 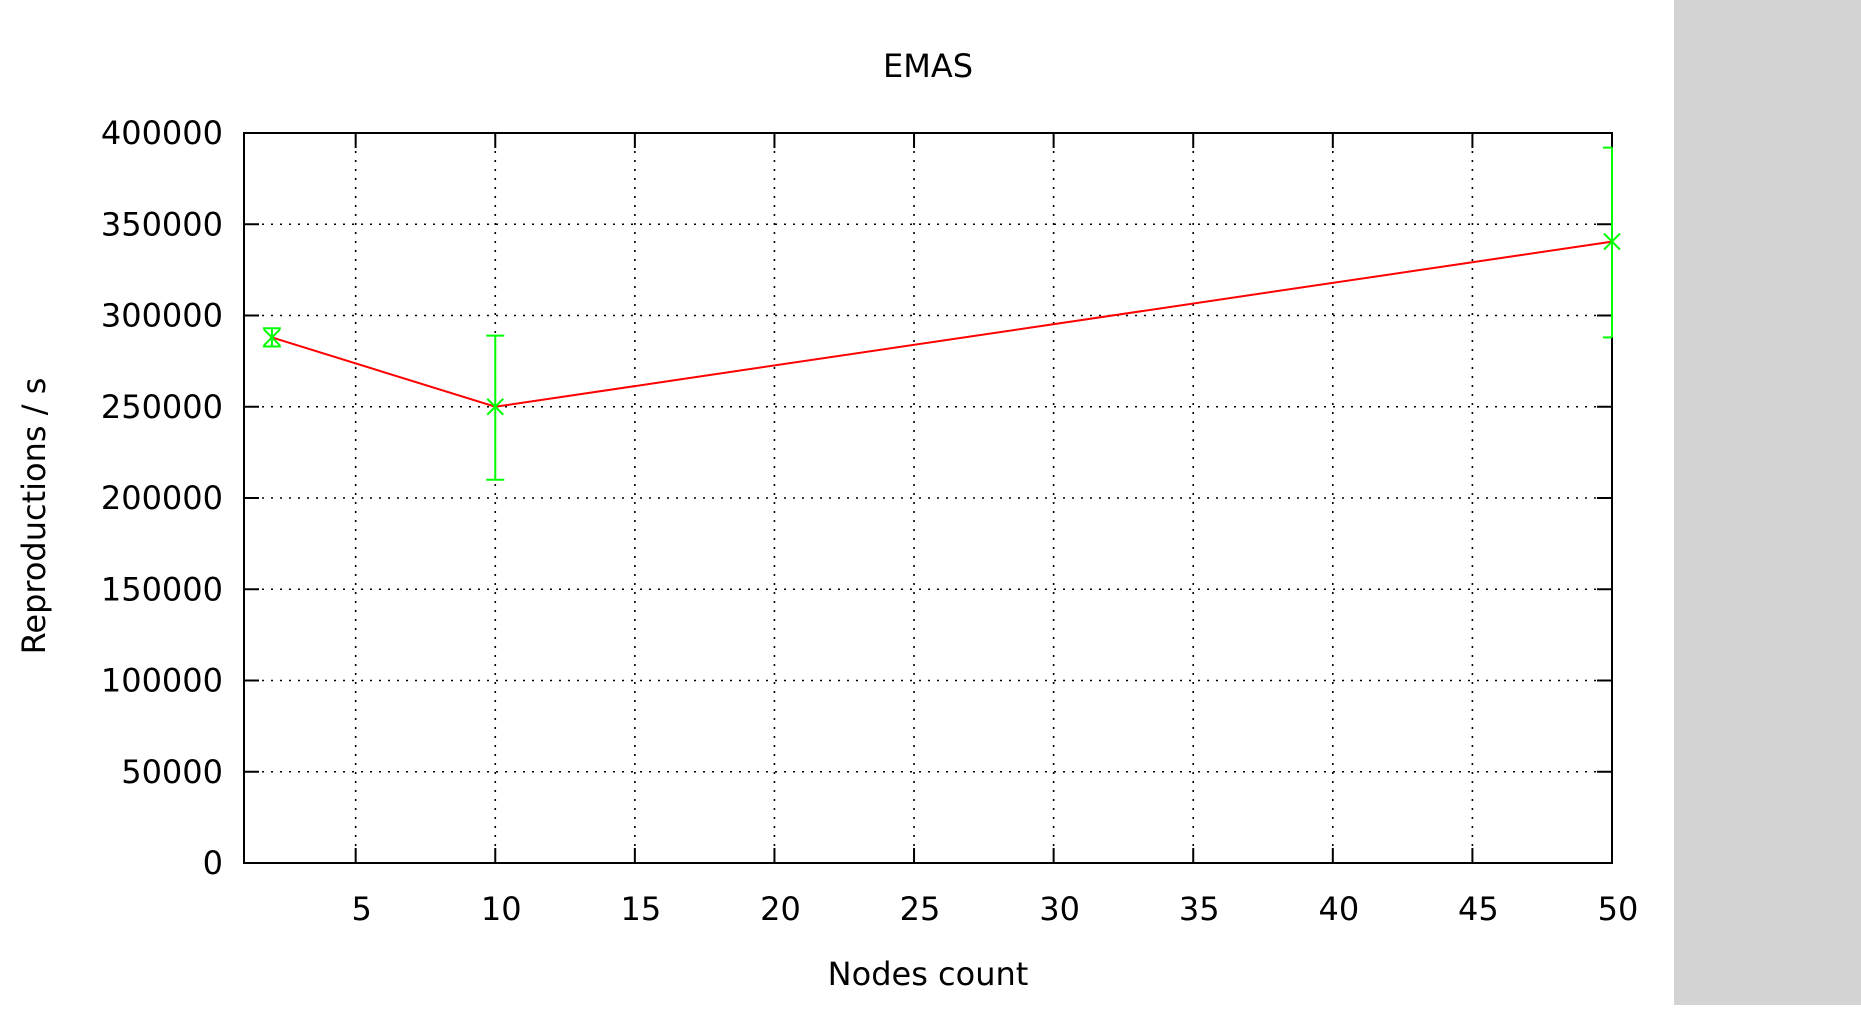 I want to click on x-tick-label: 30, so click(x=1059, y=909).